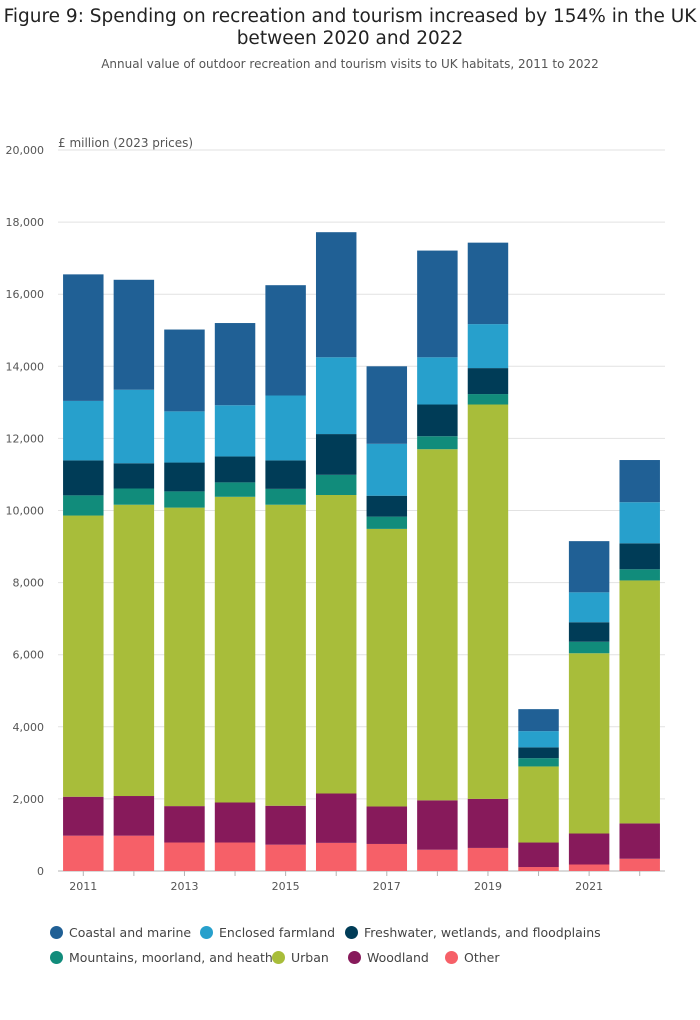  I want to click on legend-item: Other, so click(472, 957).